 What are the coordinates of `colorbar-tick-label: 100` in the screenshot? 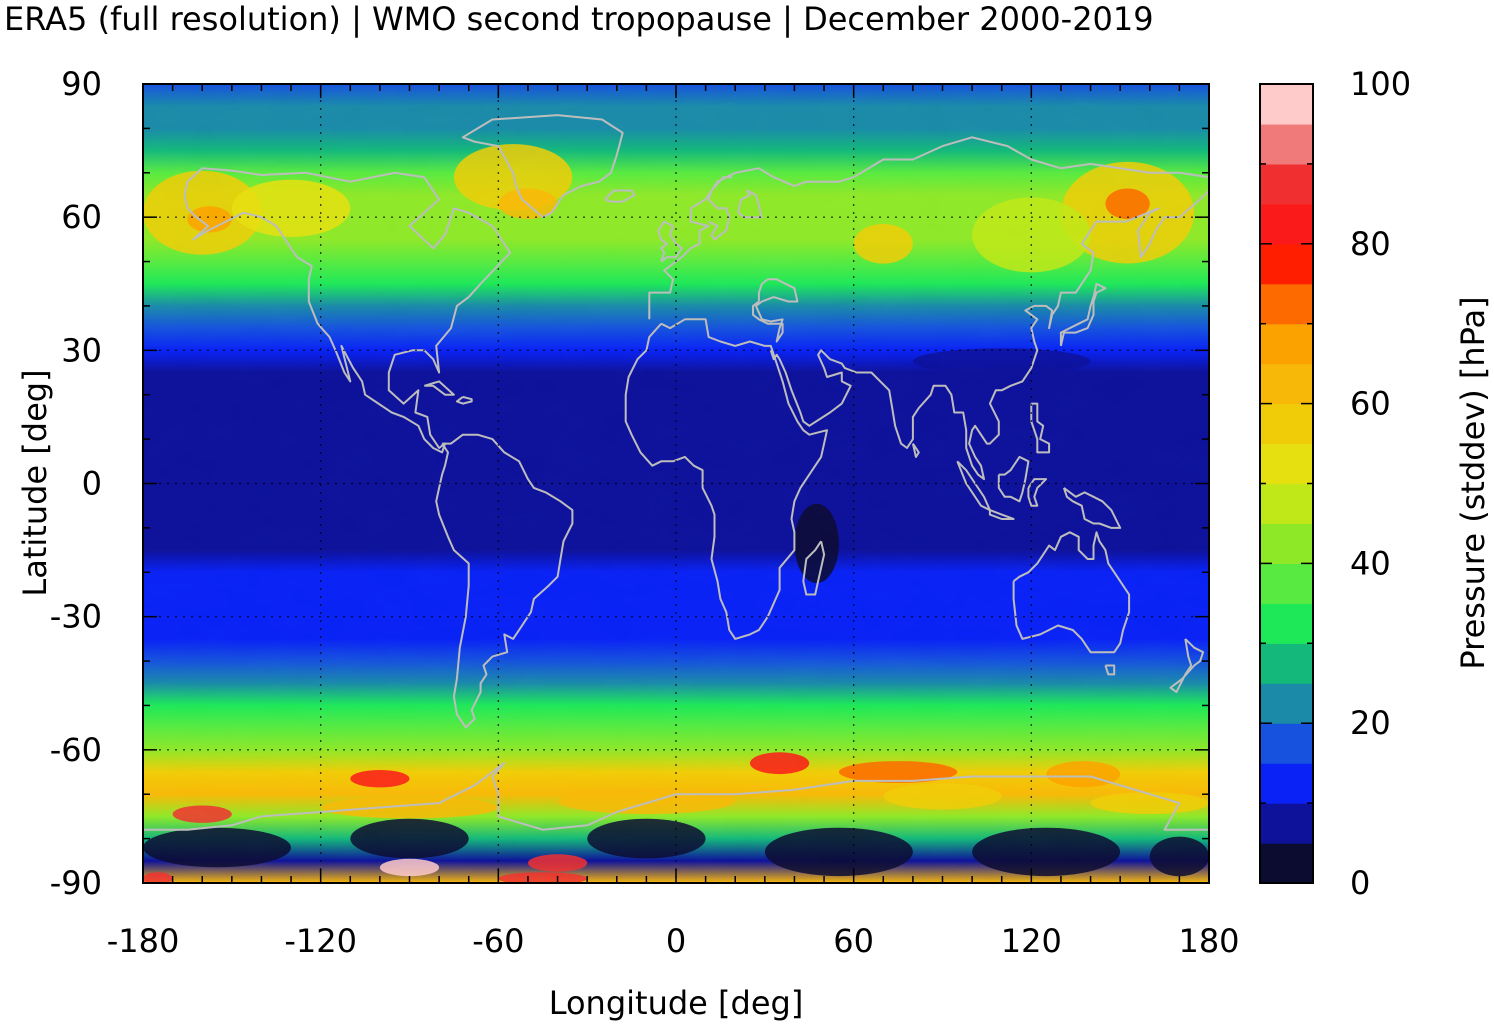 It's located at (1380, 84).